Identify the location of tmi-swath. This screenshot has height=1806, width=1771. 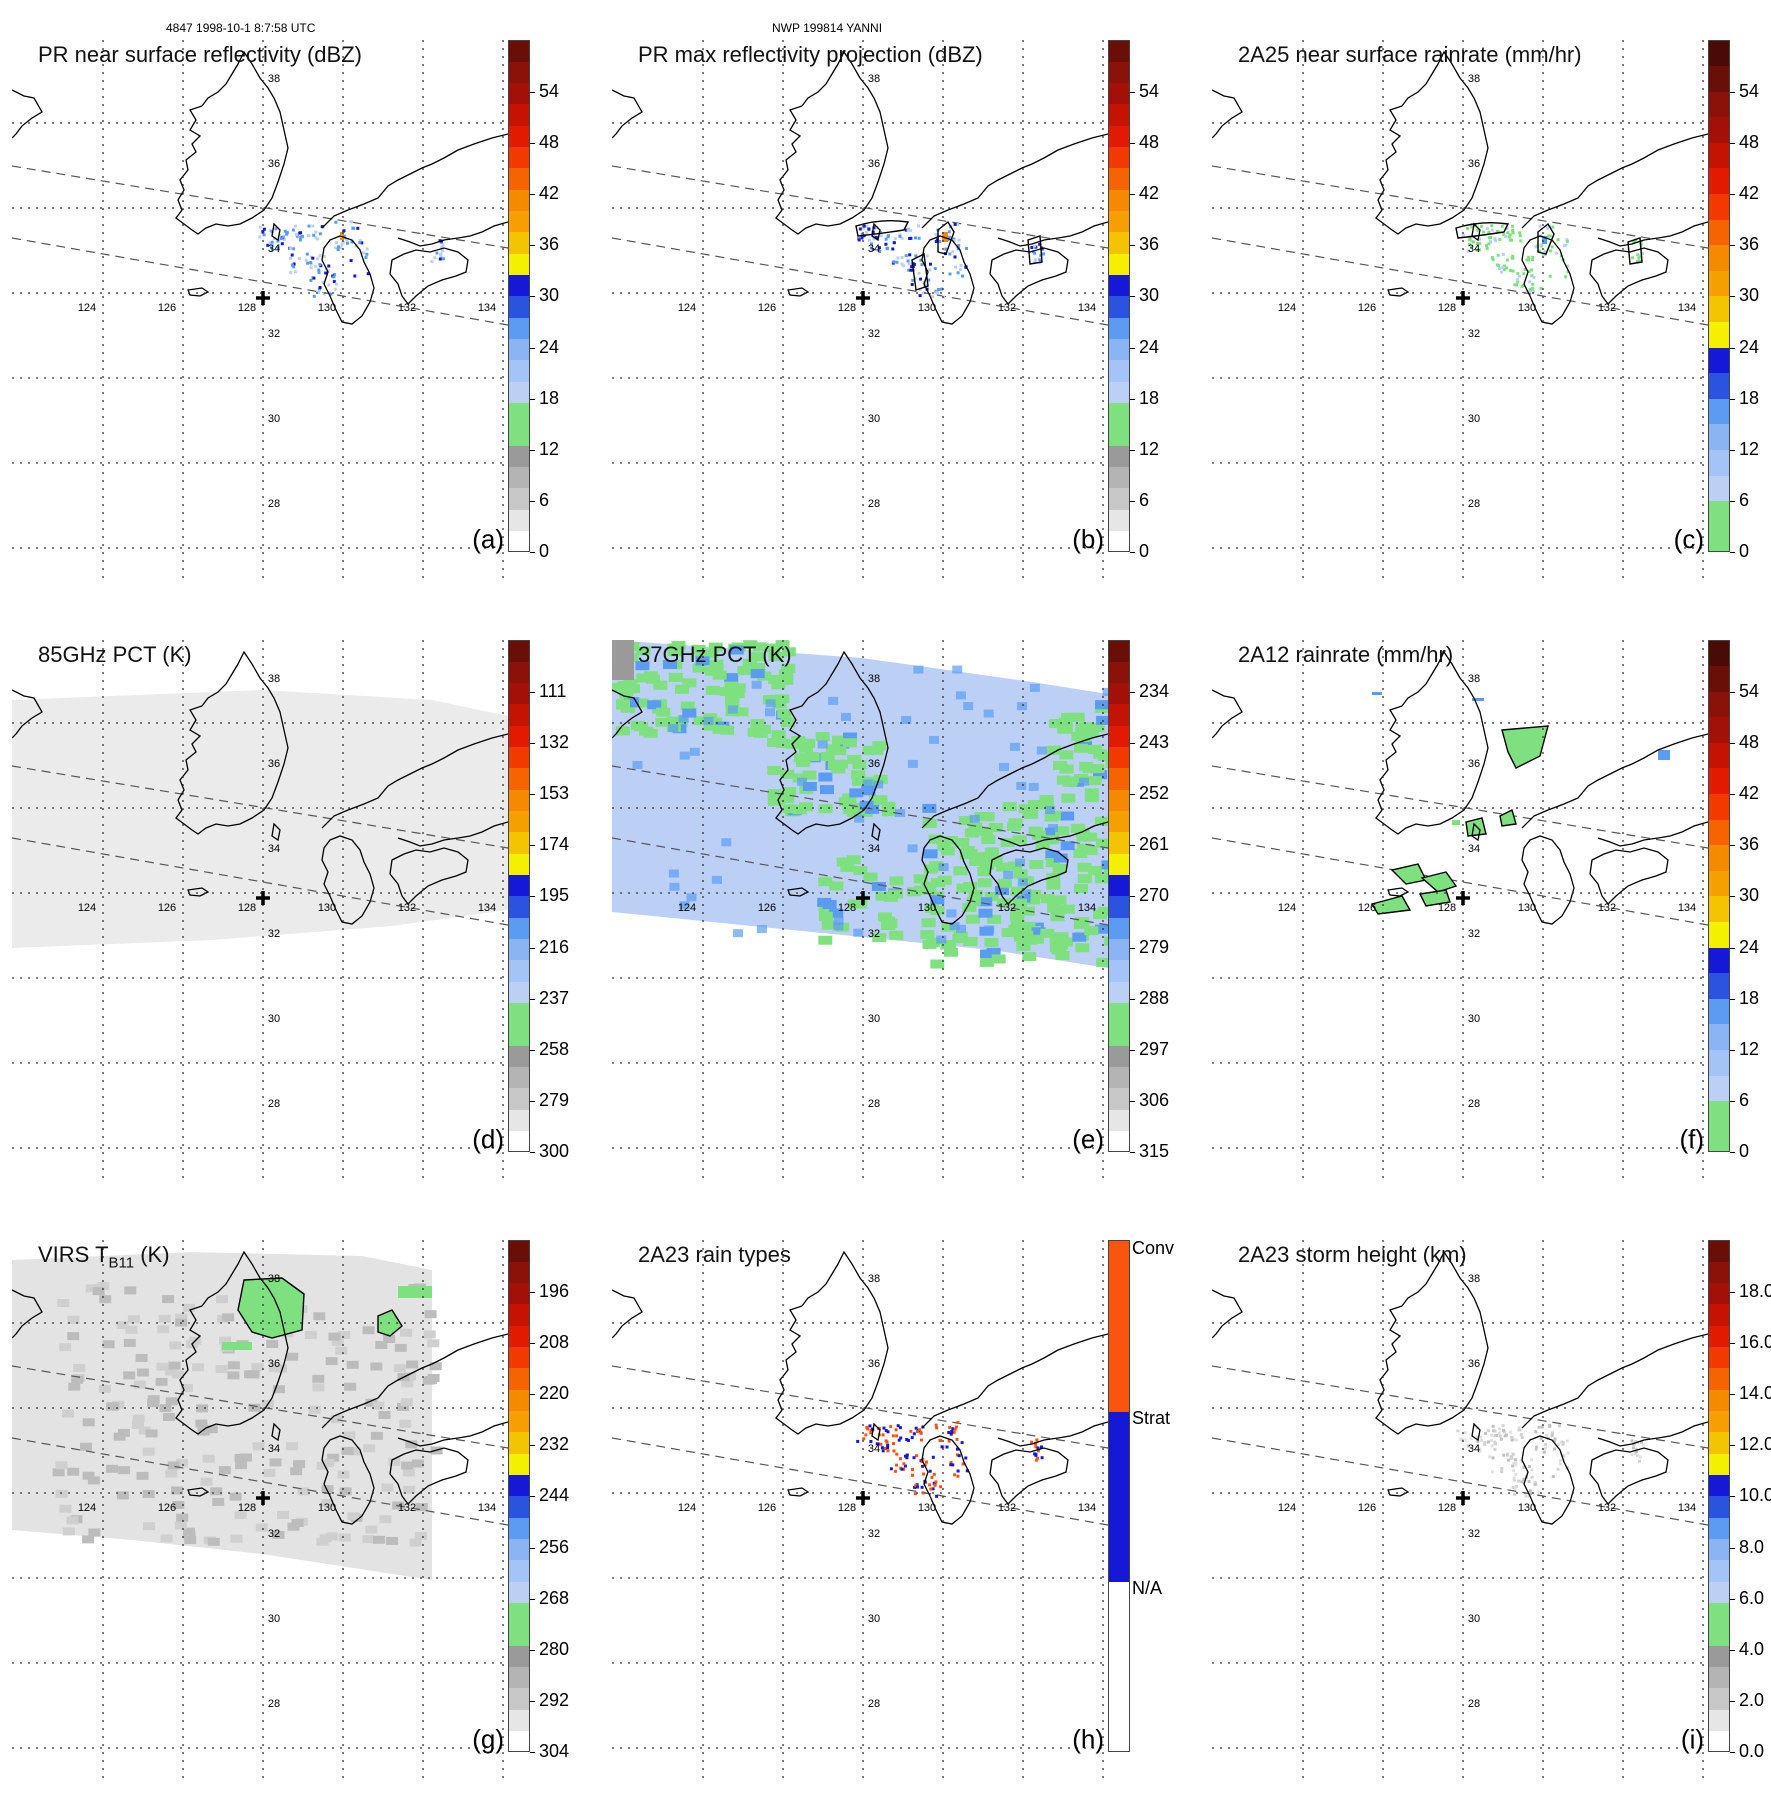
(260, 819).